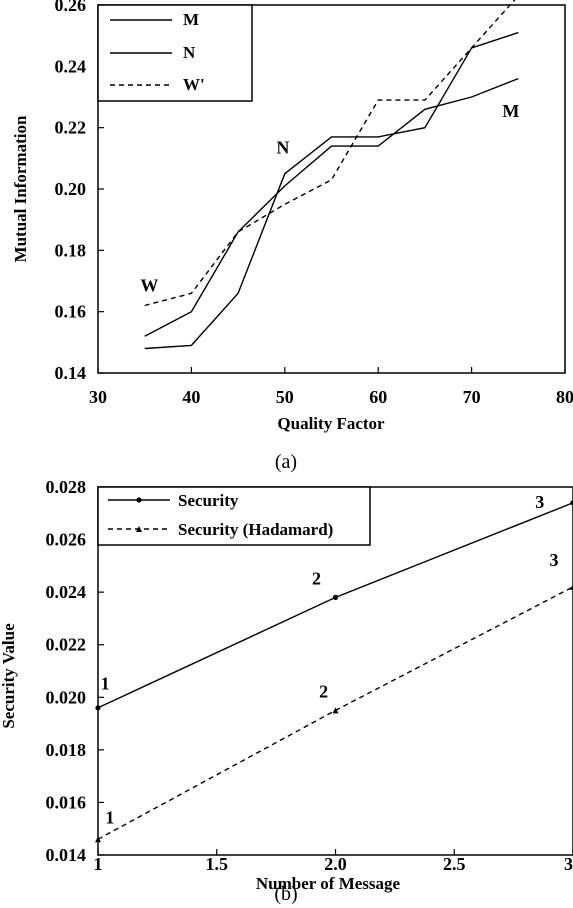  What do you see at coordinates (66, 697) in the screenshot?
I see `y-tick-label: 0.020` at bounding box center [66, 697].